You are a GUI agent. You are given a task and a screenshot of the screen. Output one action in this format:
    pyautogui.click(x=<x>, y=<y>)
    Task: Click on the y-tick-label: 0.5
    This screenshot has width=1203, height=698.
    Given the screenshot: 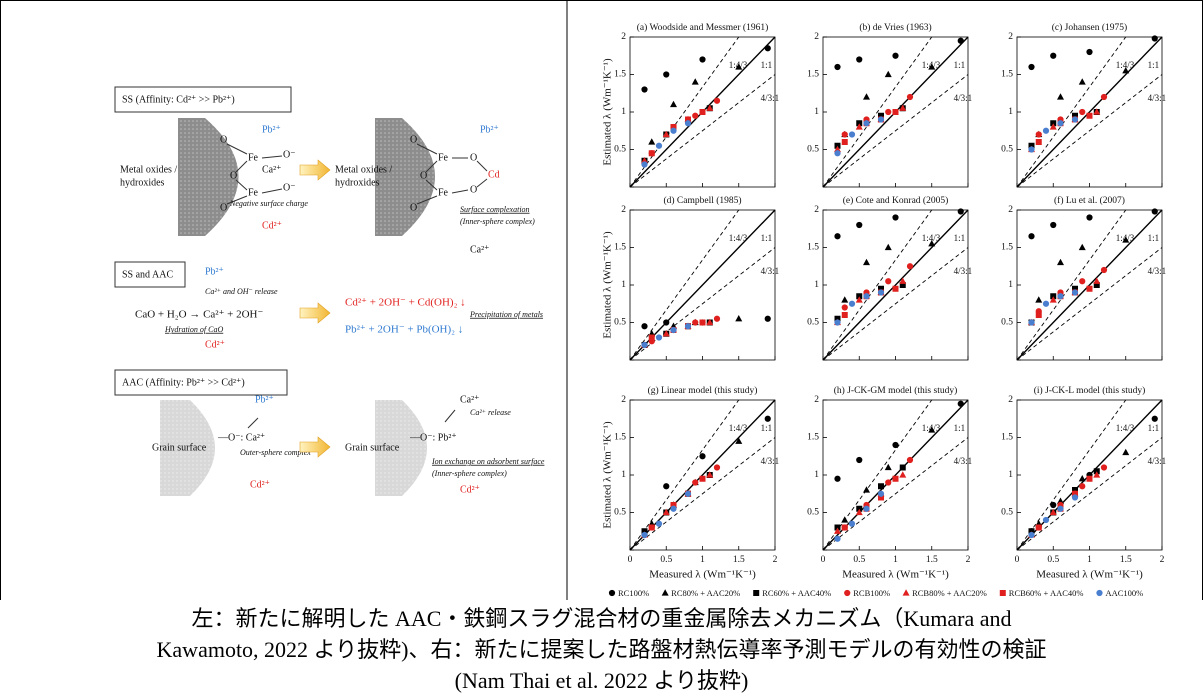 What is the action you would take?
    pyautogui.click(x=1007, y=150)
    